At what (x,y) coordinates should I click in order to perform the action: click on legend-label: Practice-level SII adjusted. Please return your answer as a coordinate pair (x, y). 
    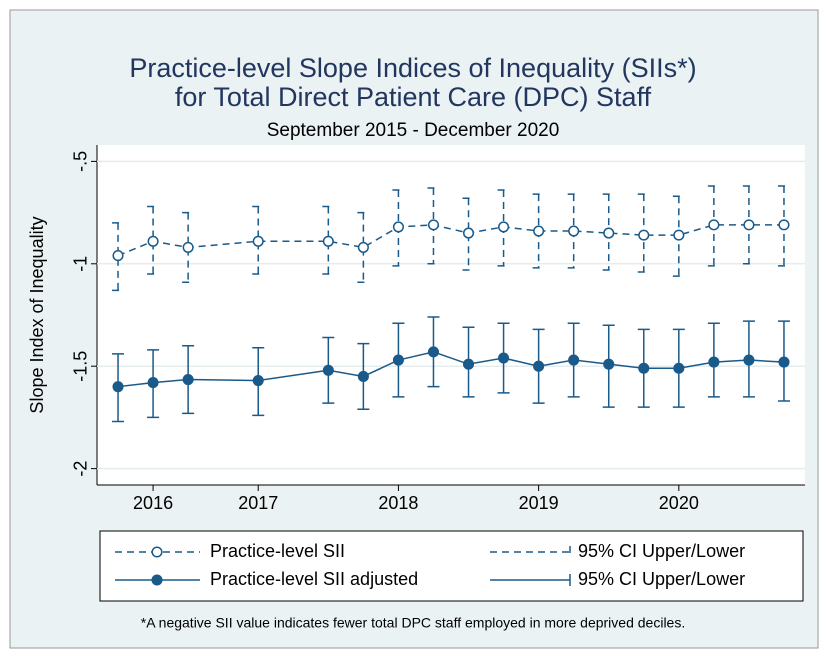
    Looking at the image, I should click on (314, 579).